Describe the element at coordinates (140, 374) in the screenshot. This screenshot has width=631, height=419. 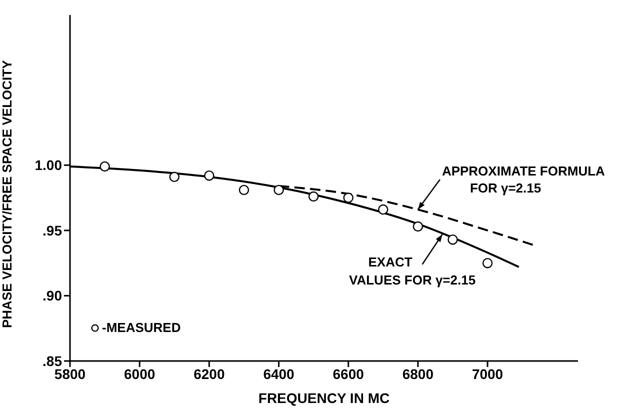
I see `x-tick-label: 6000` at that location.